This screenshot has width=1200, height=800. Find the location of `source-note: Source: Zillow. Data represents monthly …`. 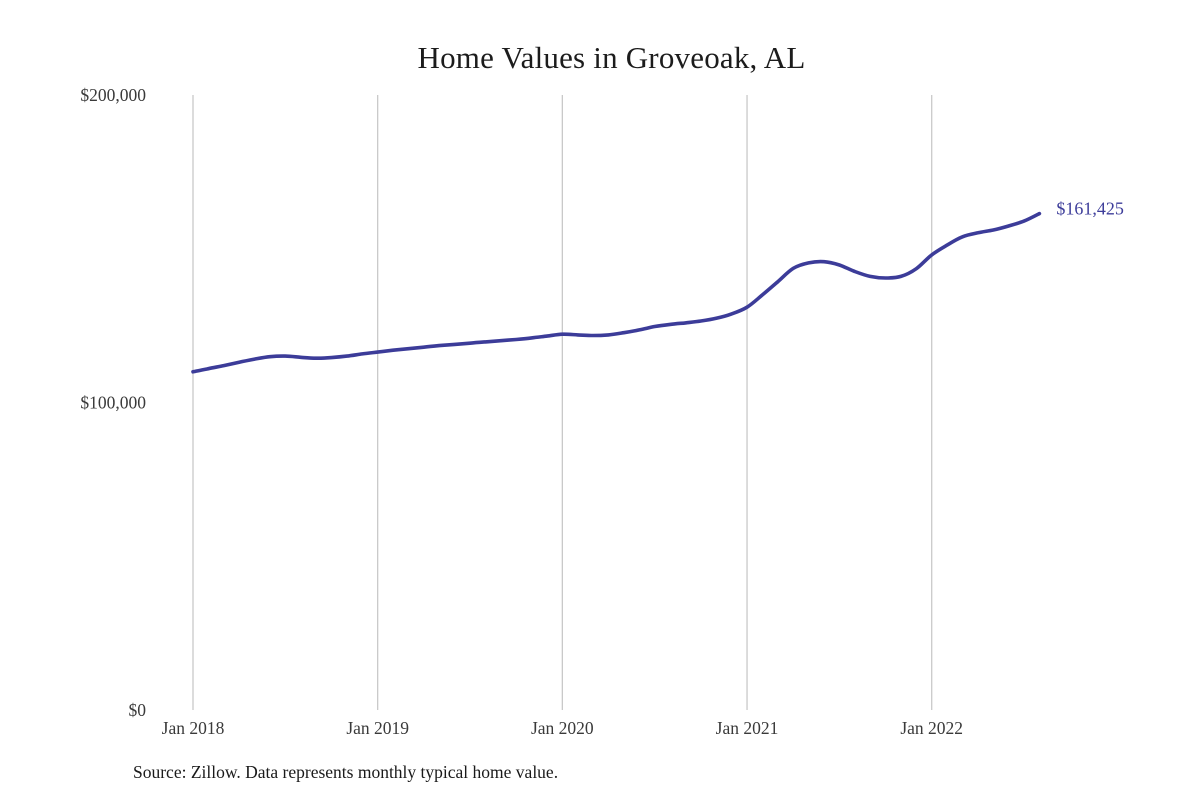

source-note: Source: Zillow. Data represents monthly … is located at coordinates (346, 772).